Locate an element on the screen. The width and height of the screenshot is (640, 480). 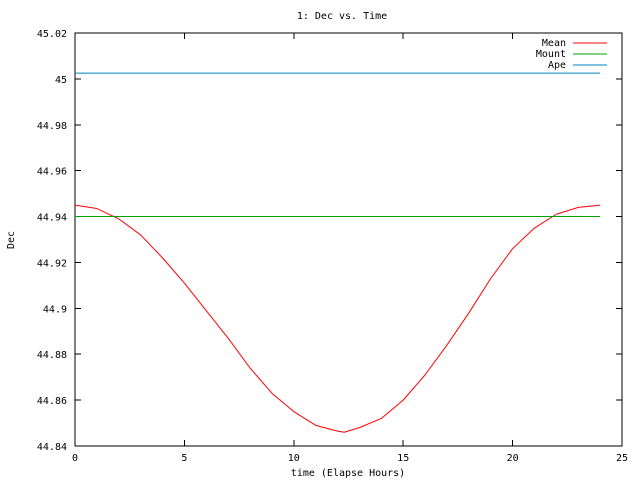
y-tick-label: 44.92 is located at coordinates (52, 263).